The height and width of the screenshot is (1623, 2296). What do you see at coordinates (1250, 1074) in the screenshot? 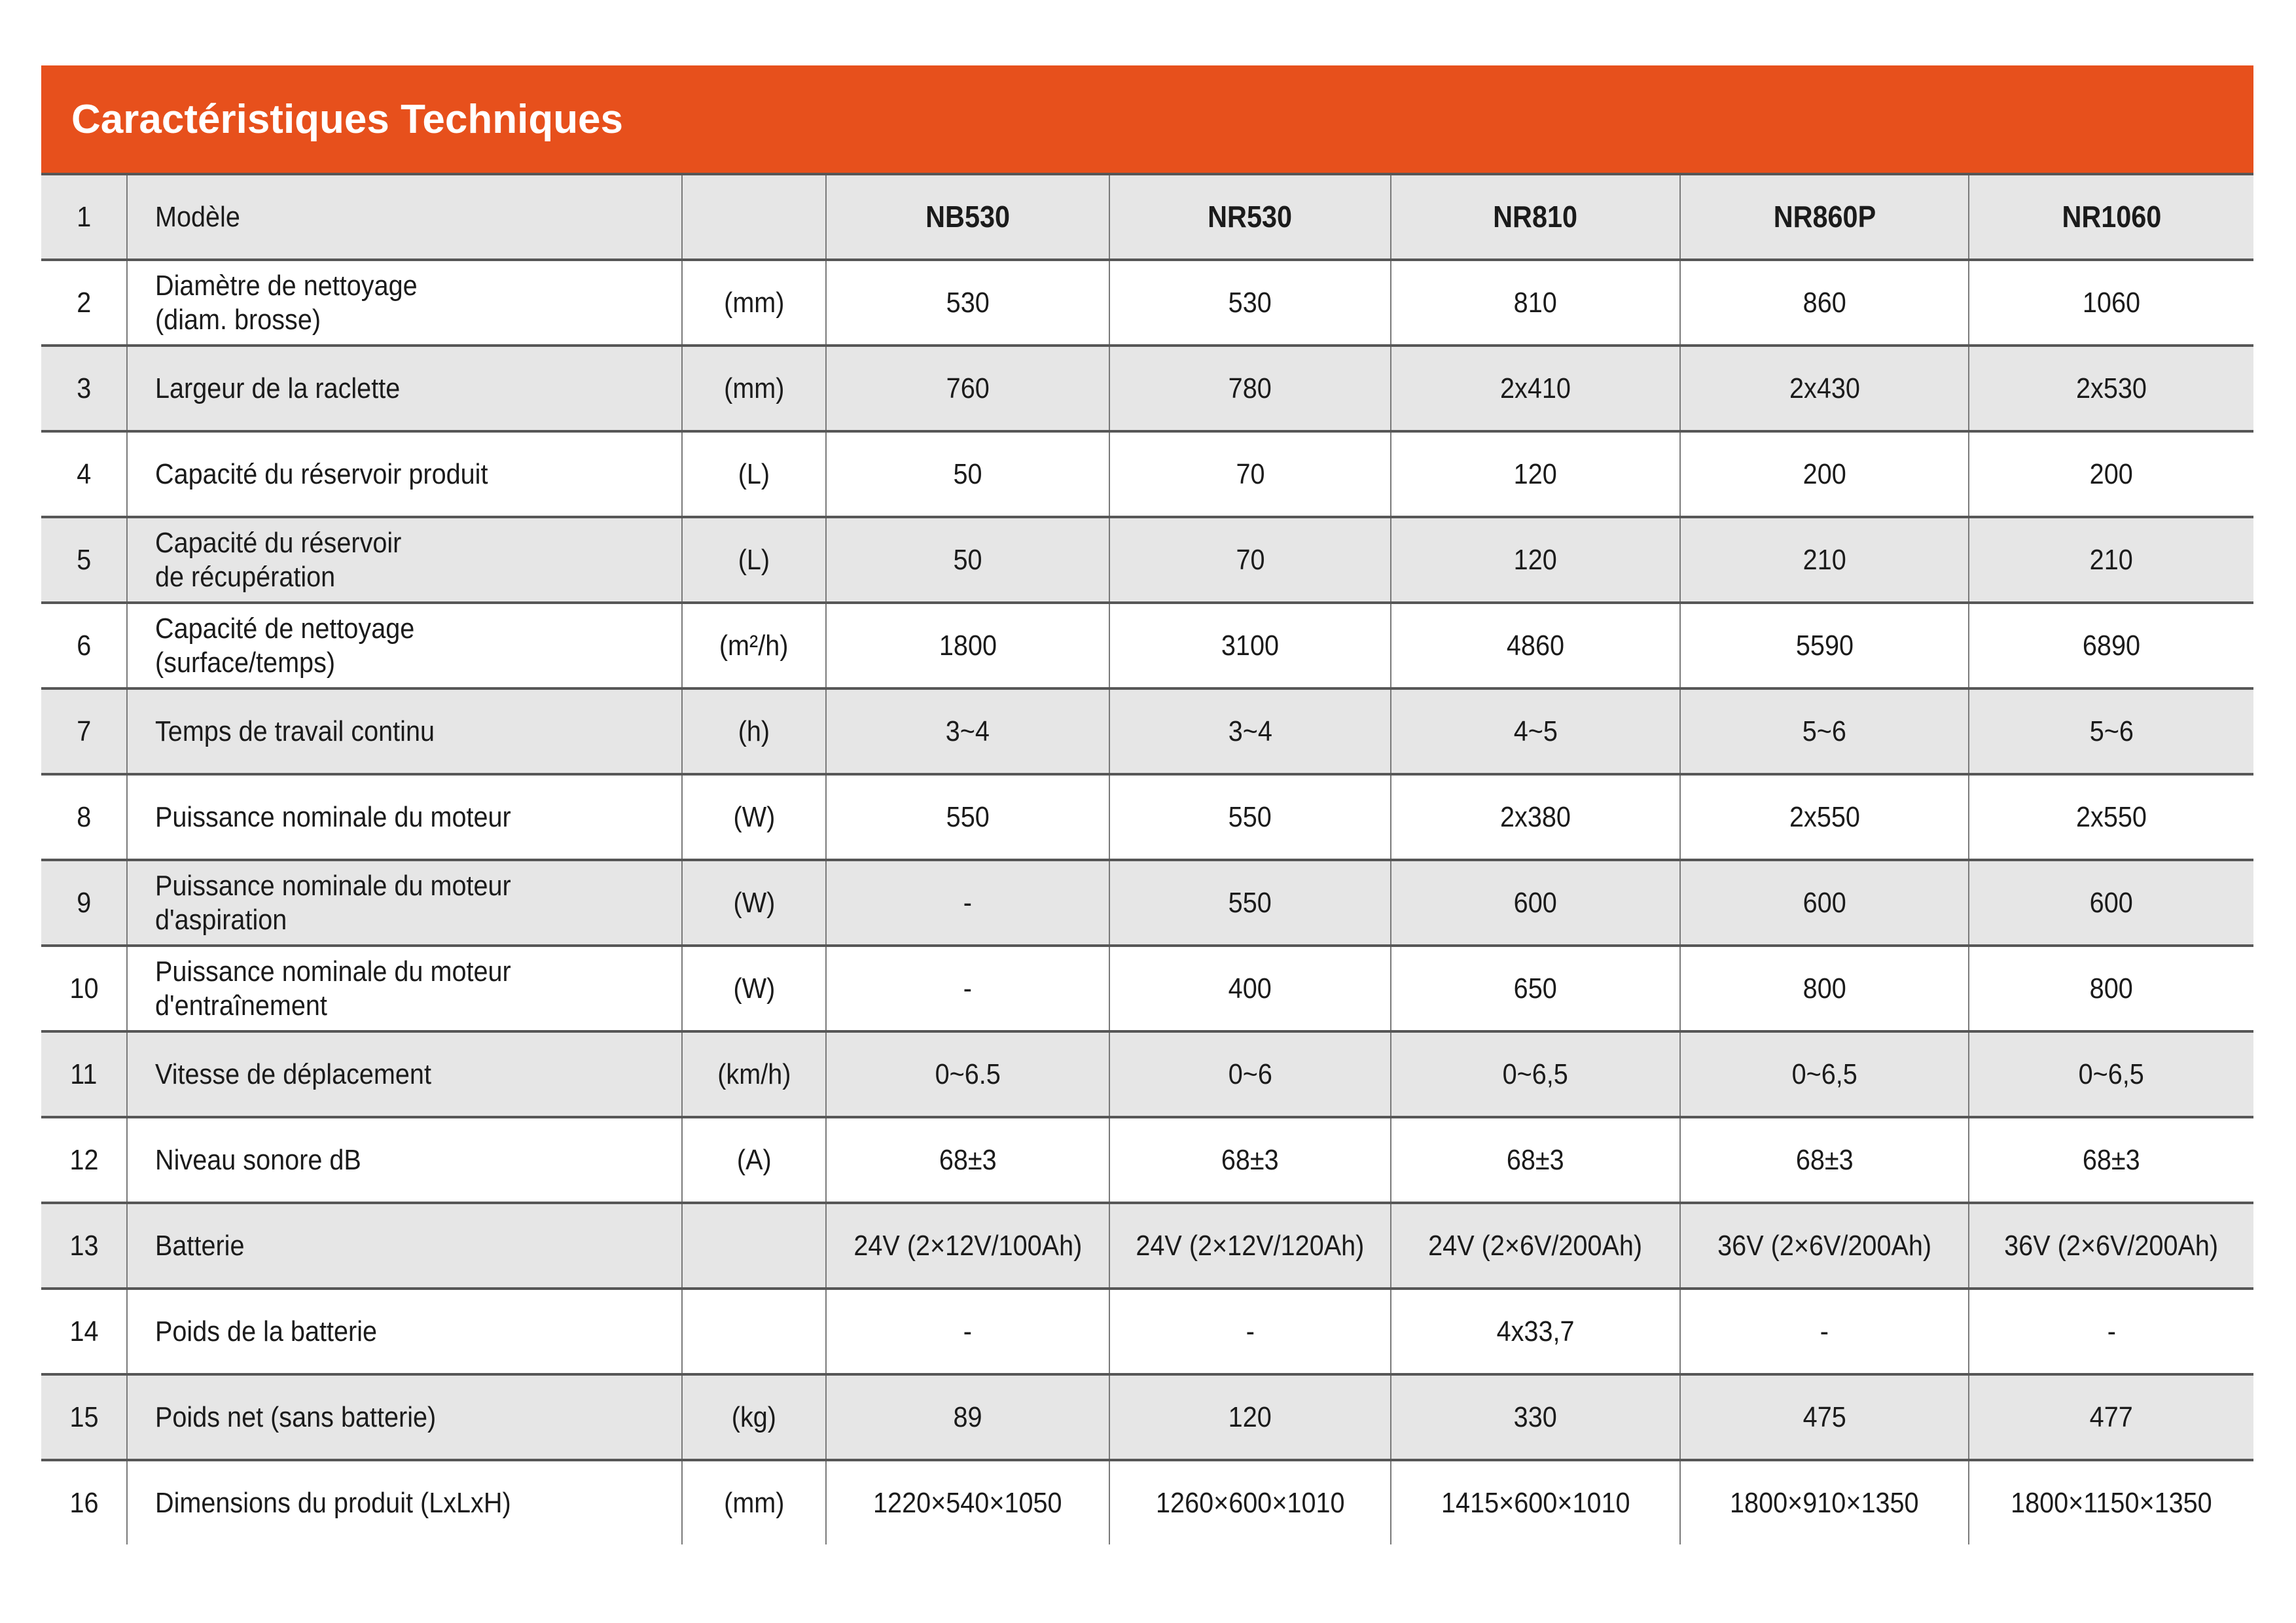
I see `cell-value: 0~6` at bounding box center [1250, 1074].